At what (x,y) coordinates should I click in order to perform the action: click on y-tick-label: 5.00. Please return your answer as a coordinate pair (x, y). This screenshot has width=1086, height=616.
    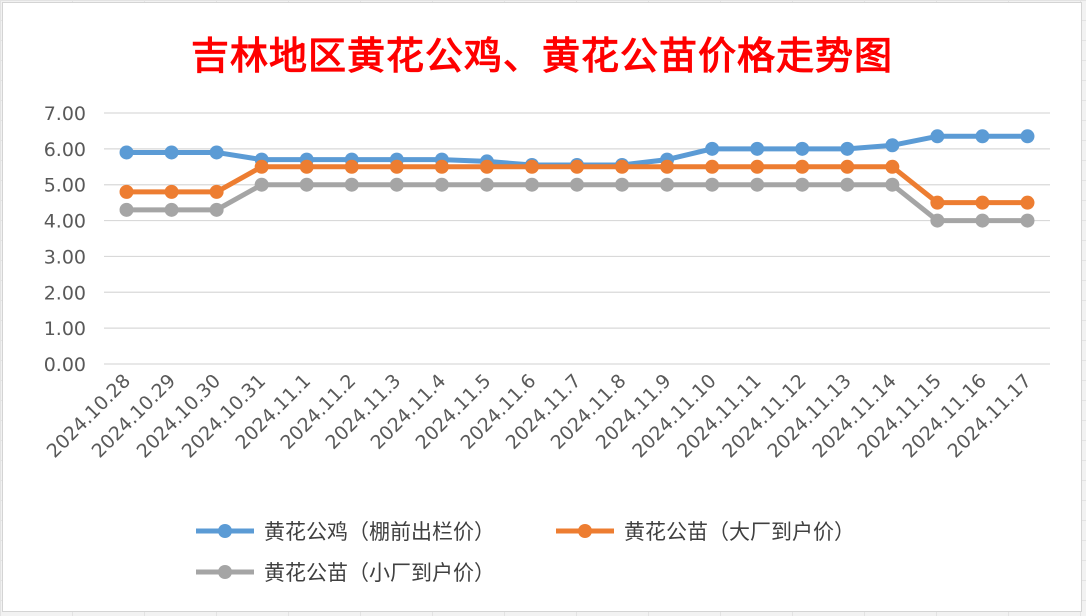
    Looking at the image, I should click on (65, 186).